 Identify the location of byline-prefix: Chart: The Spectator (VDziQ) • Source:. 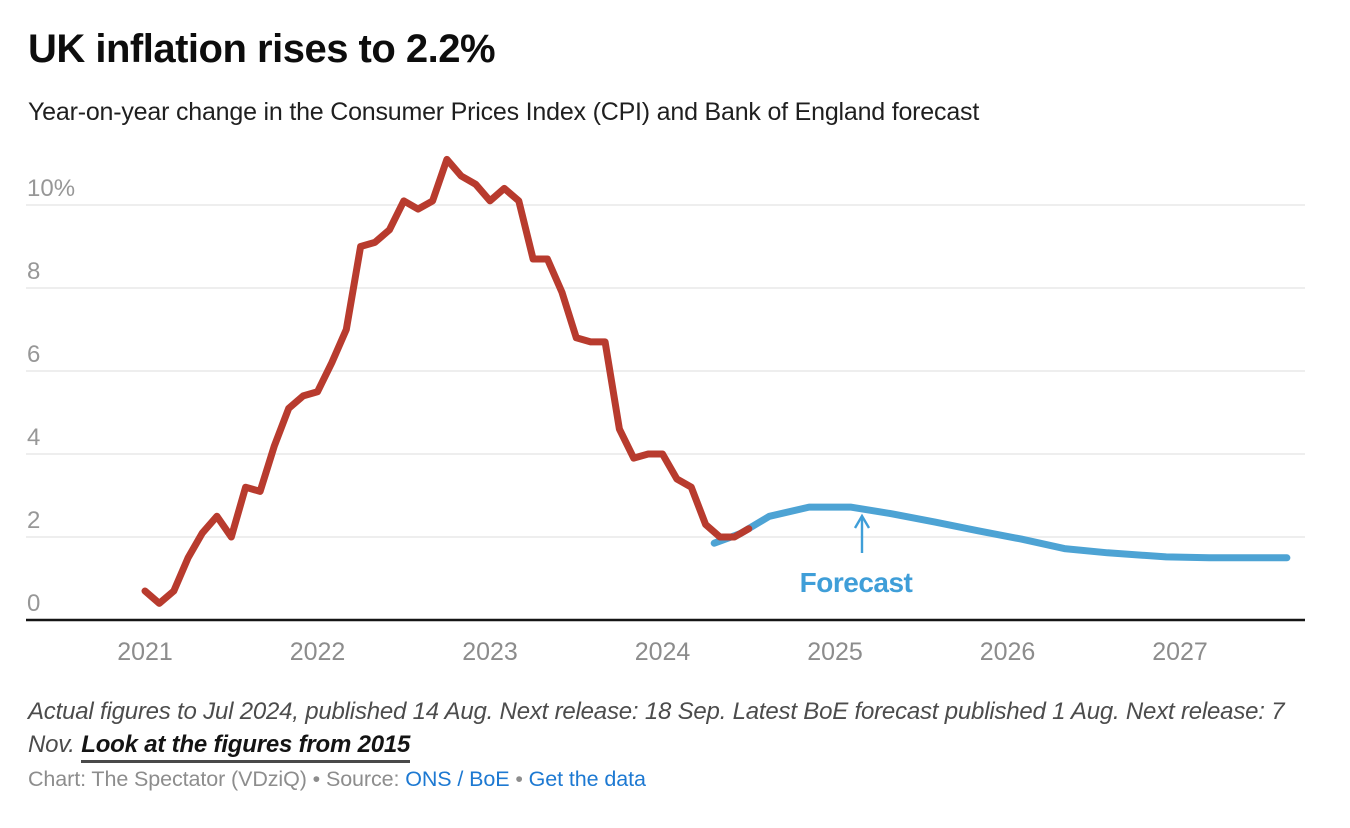
(217, 779).